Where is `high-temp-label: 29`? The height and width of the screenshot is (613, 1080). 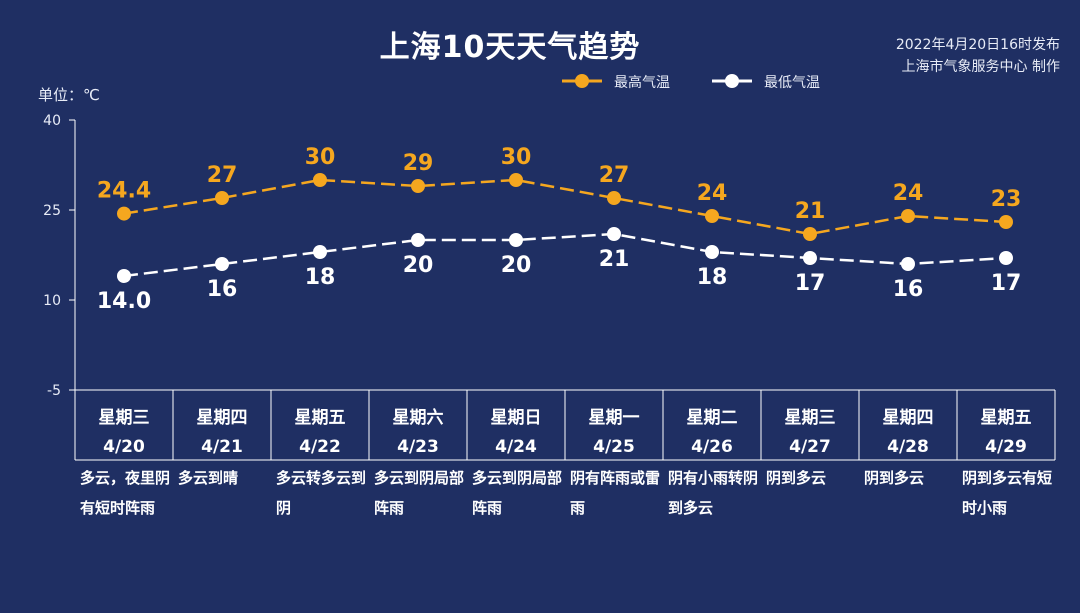 high-temp-label: 29 is located at coordinates (418, 163).